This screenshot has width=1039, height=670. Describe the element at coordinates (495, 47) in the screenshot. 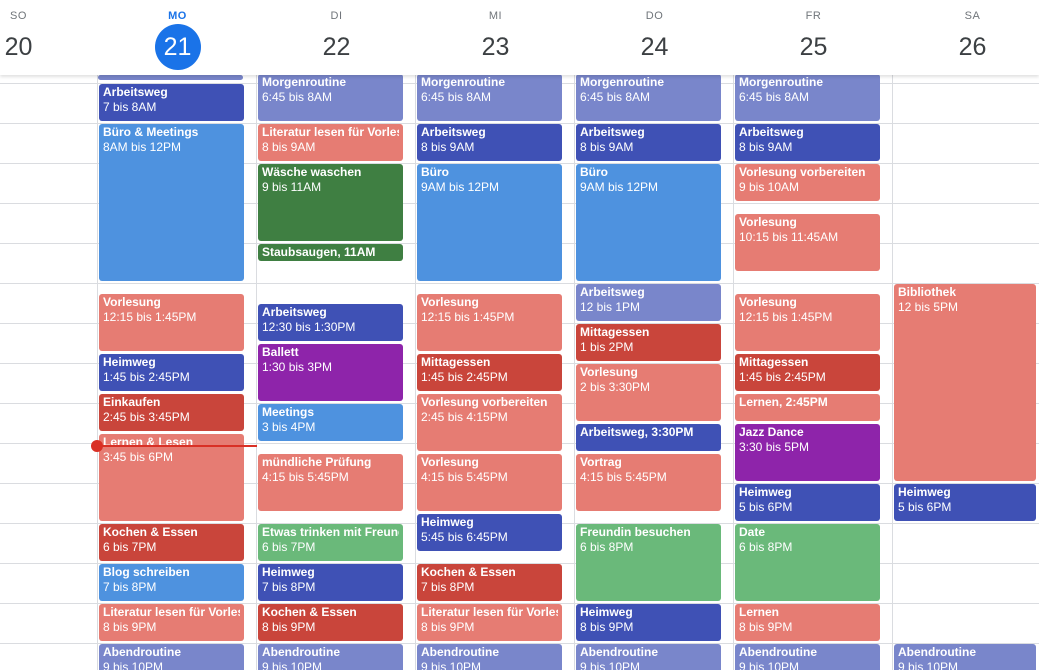

I see `day-number: 23` at that location.